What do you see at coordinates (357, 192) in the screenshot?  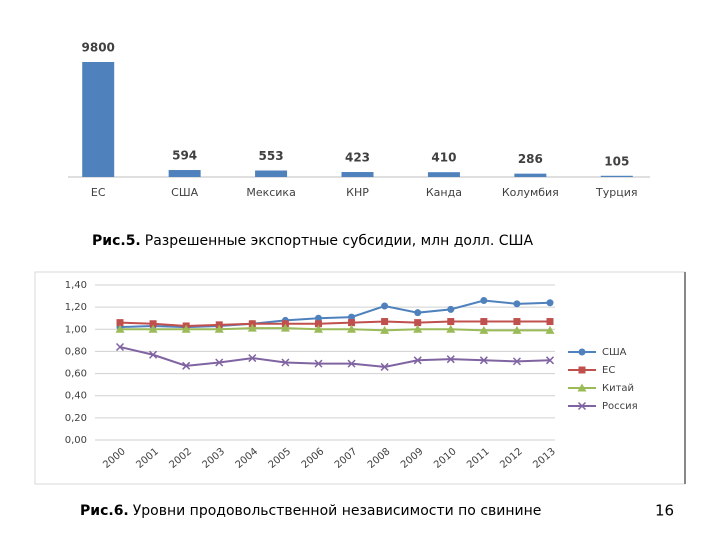 I see `x-tick-label: КНР` at bounding box center [357, 192].